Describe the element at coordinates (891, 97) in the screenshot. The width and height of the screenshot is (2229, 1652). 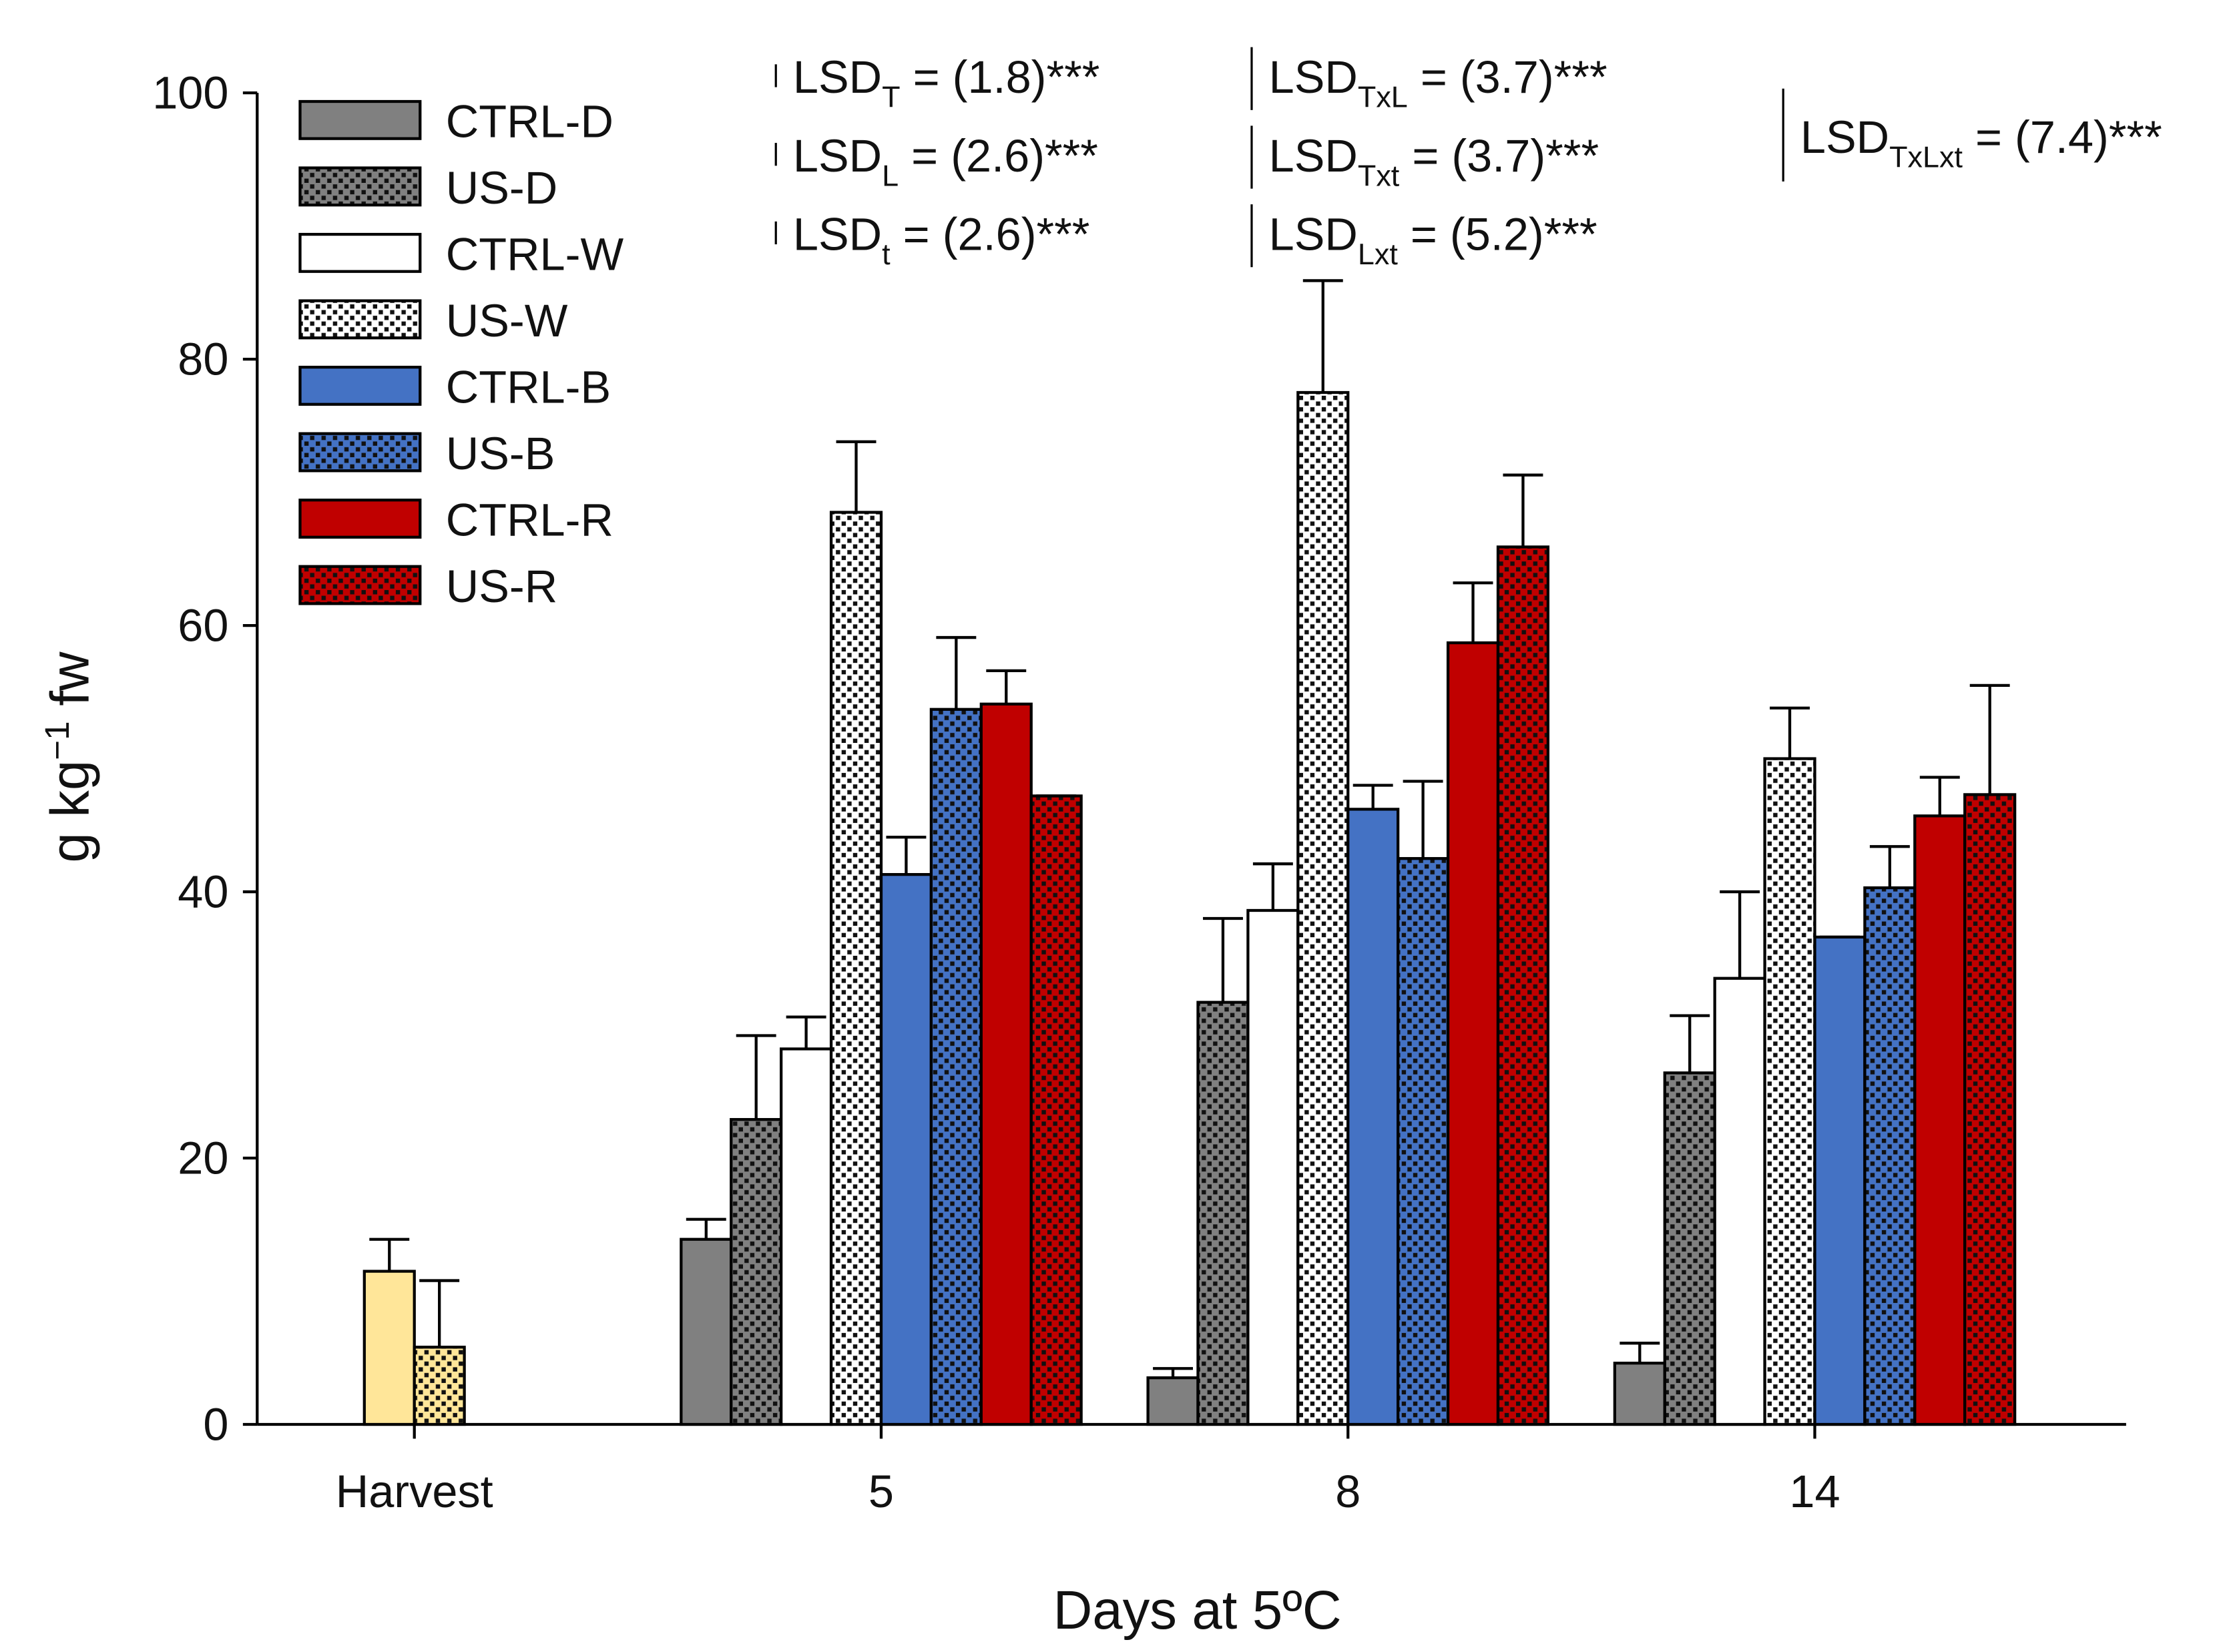
I see `annotation-sub: T` at that location.